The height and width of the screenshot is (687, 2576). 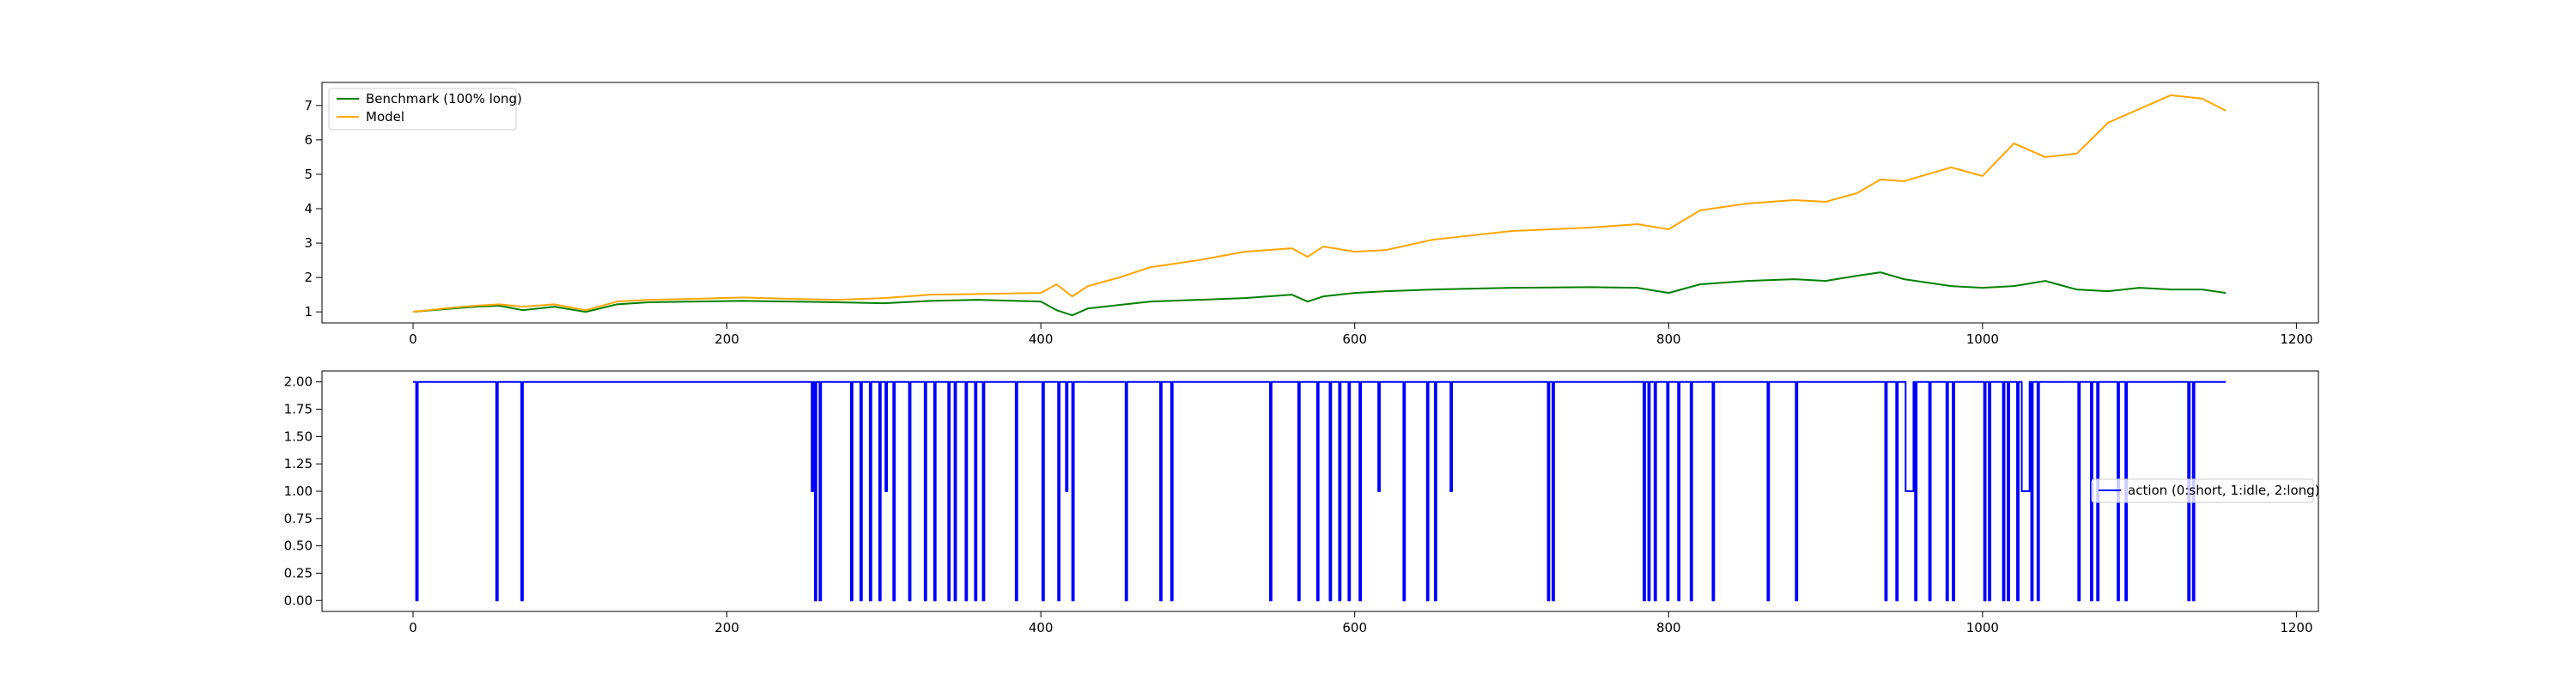 I want to click on y-tick-label: 0.75, so click(x=298, y=518).